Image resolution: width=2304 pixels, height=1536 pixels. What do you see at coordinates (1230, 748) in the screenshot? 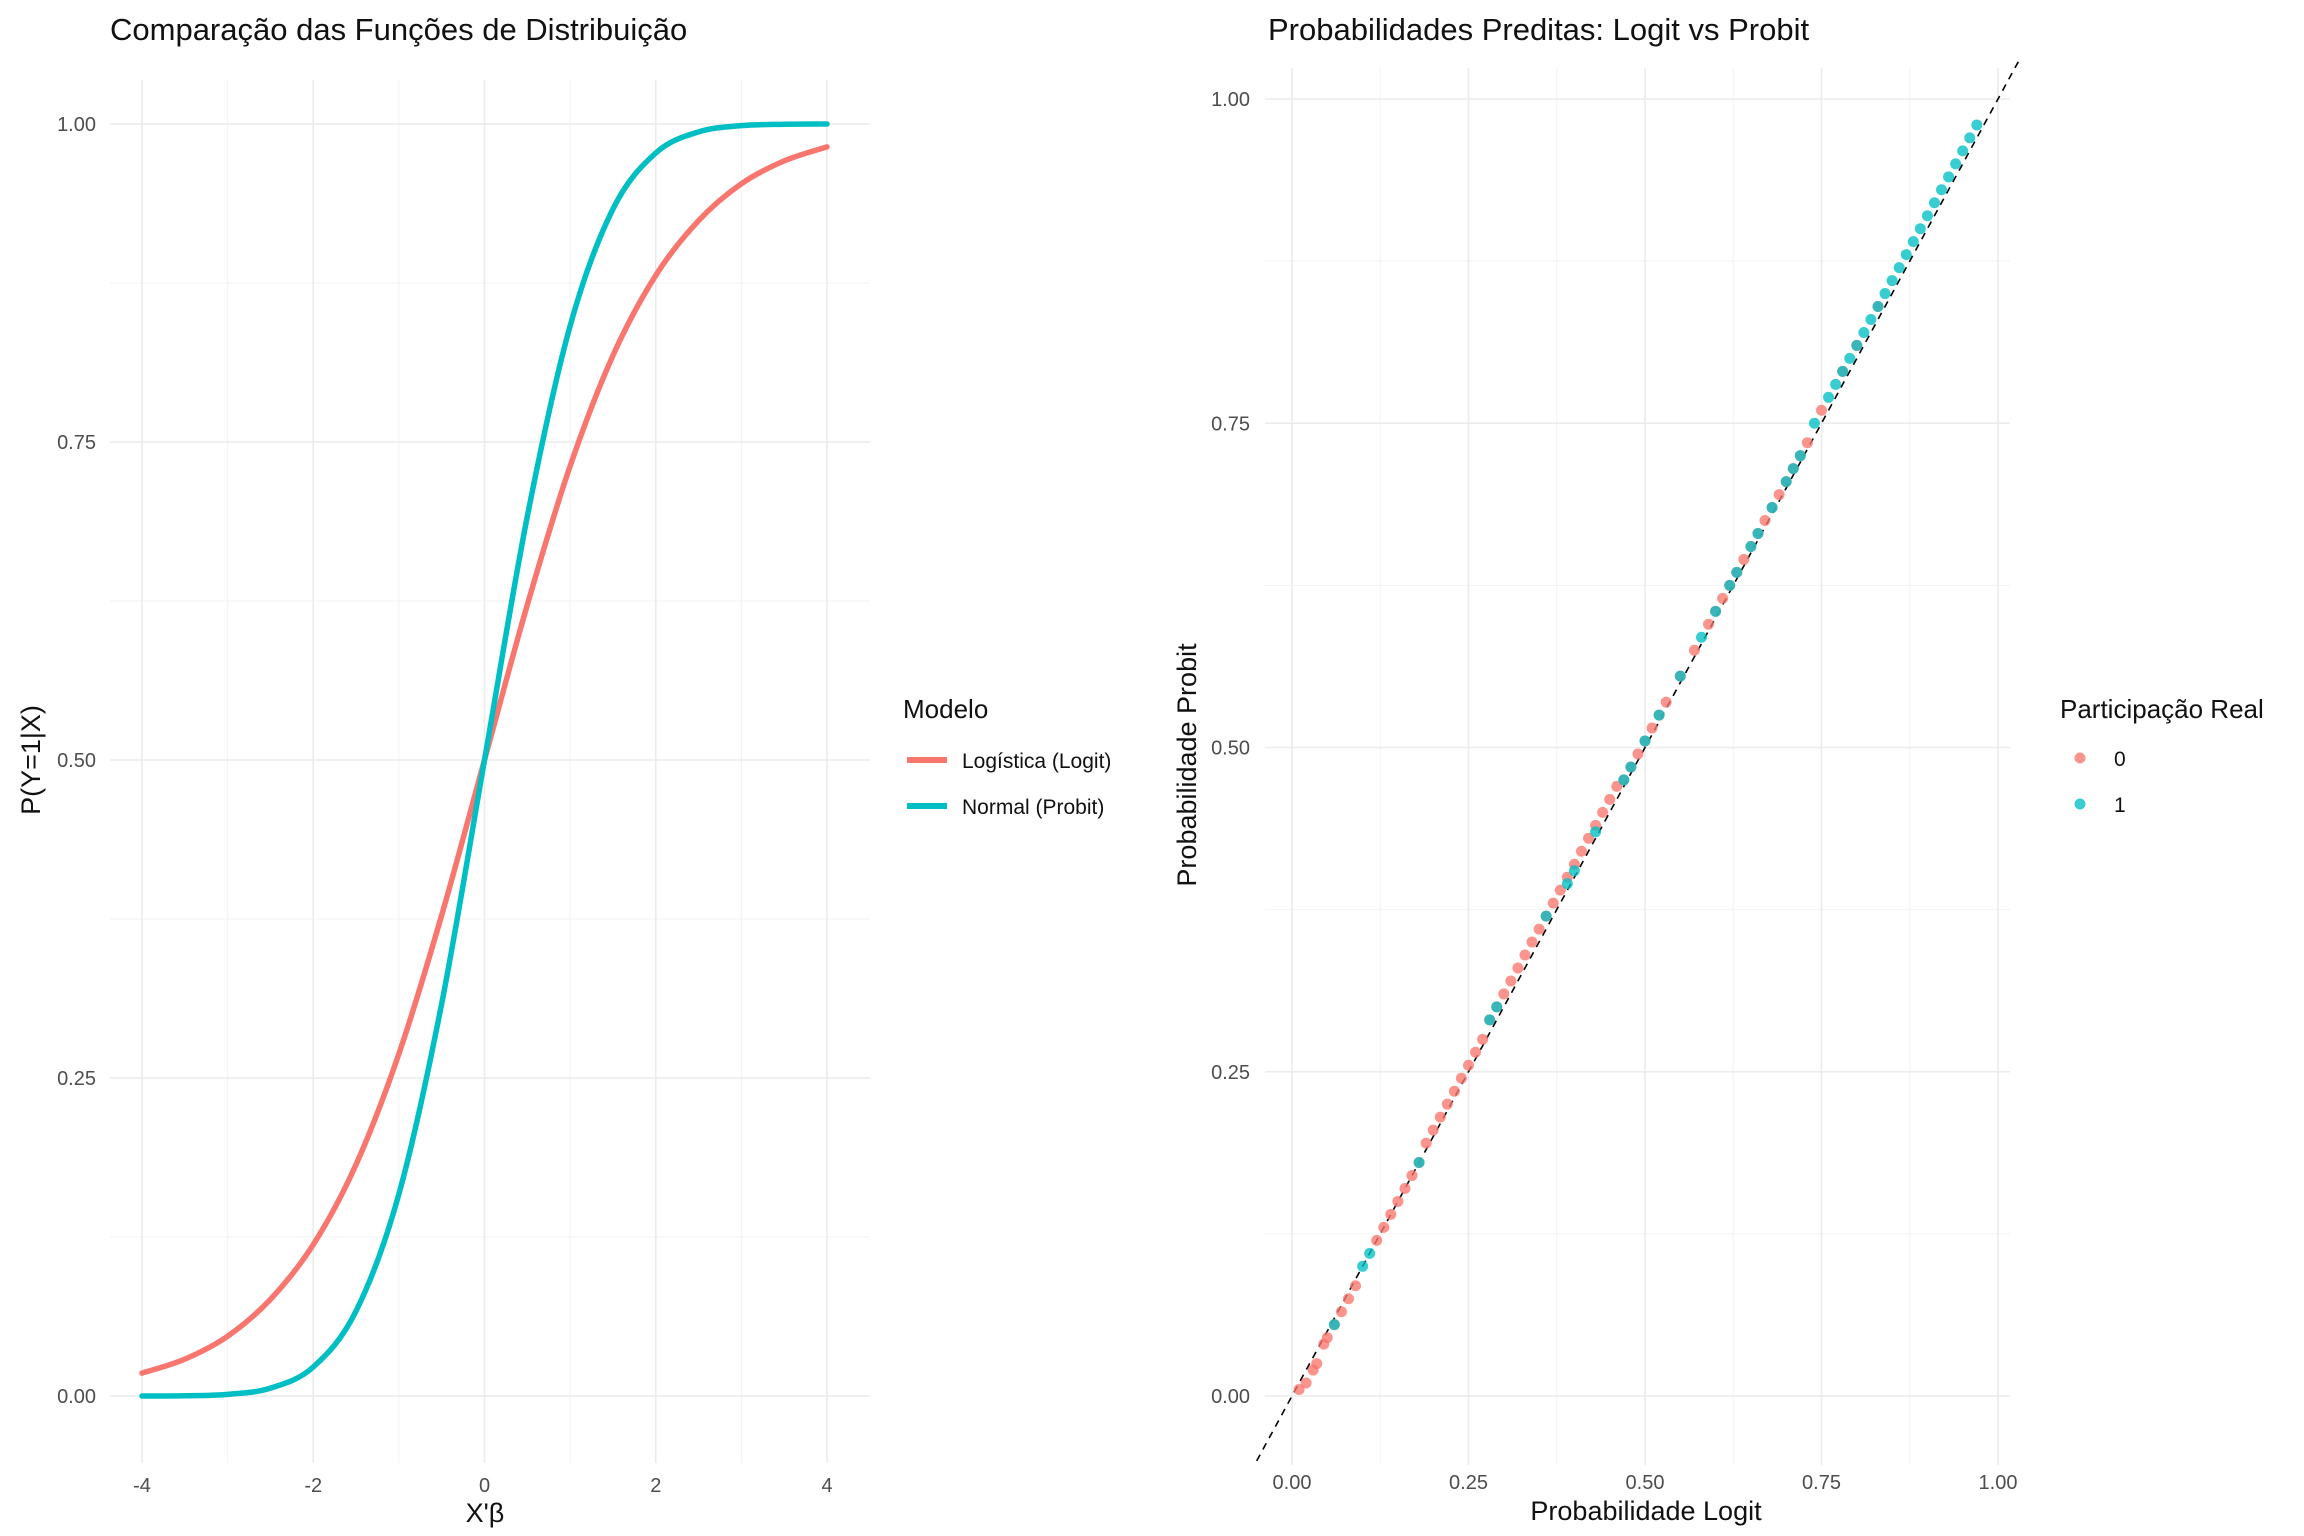
I see `scatter-y-tick-labels: 0.00 0.25 0.50 0.75 1.00` at bounding box center [1230, 748].